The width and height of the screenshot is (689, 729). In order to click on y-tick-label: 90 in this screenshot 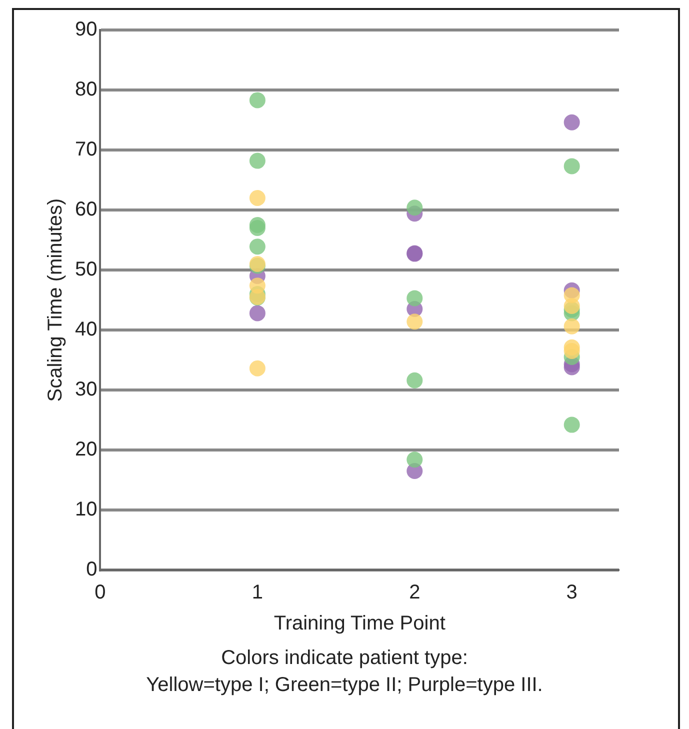, I will do `click(86, 29)`.